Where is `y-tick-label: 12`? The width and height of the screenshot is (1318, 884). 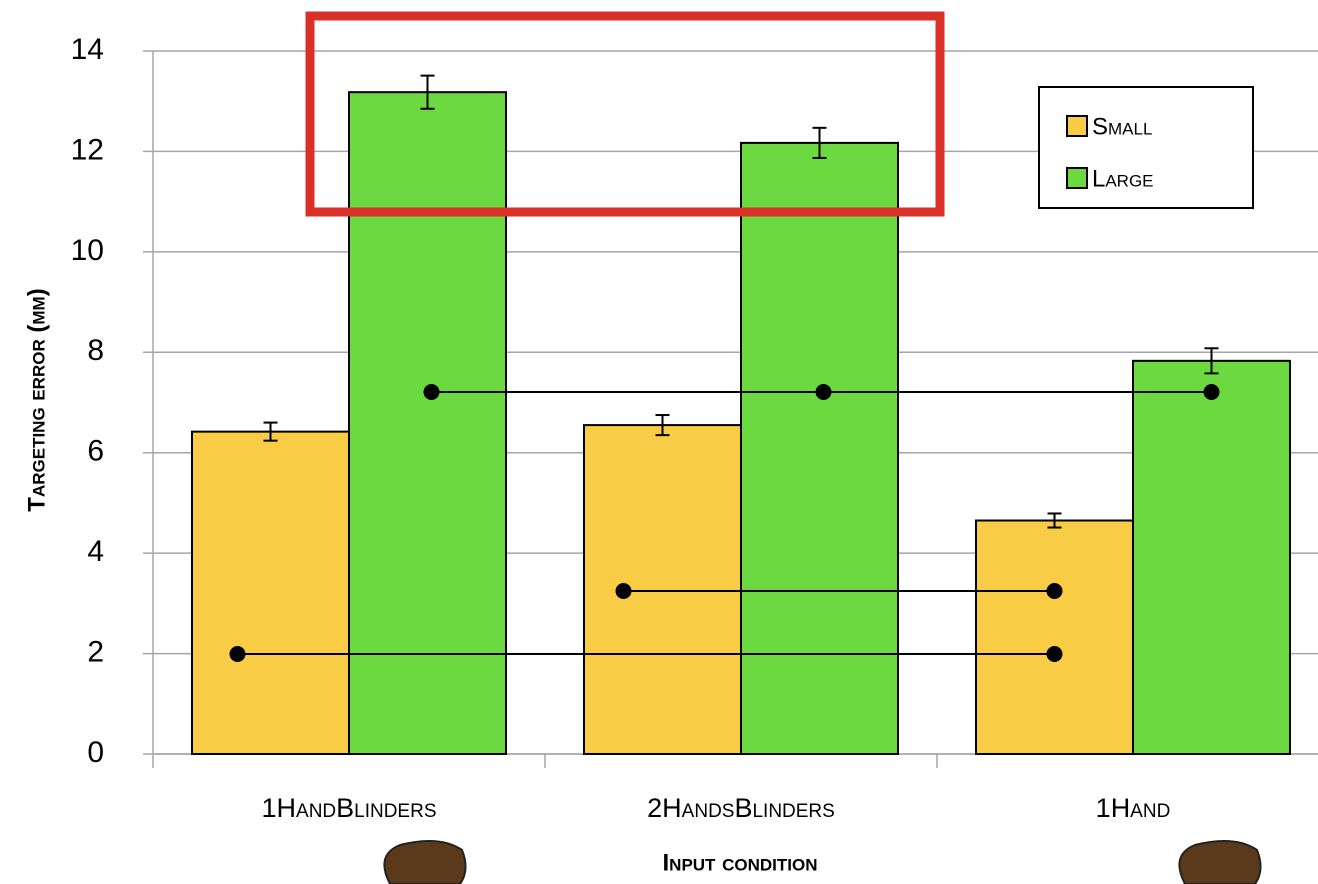 y-tick-label: 12 is located at coordinates (87, 149).